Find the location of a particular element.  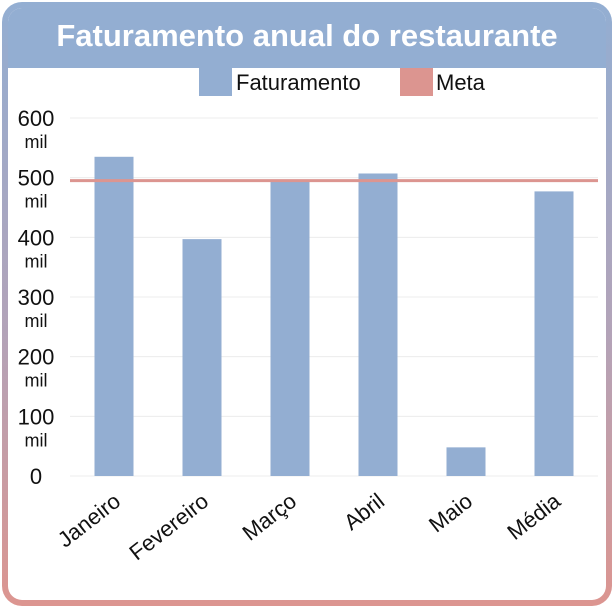

legend-swatch-meta is located at coordinates (416, 82).